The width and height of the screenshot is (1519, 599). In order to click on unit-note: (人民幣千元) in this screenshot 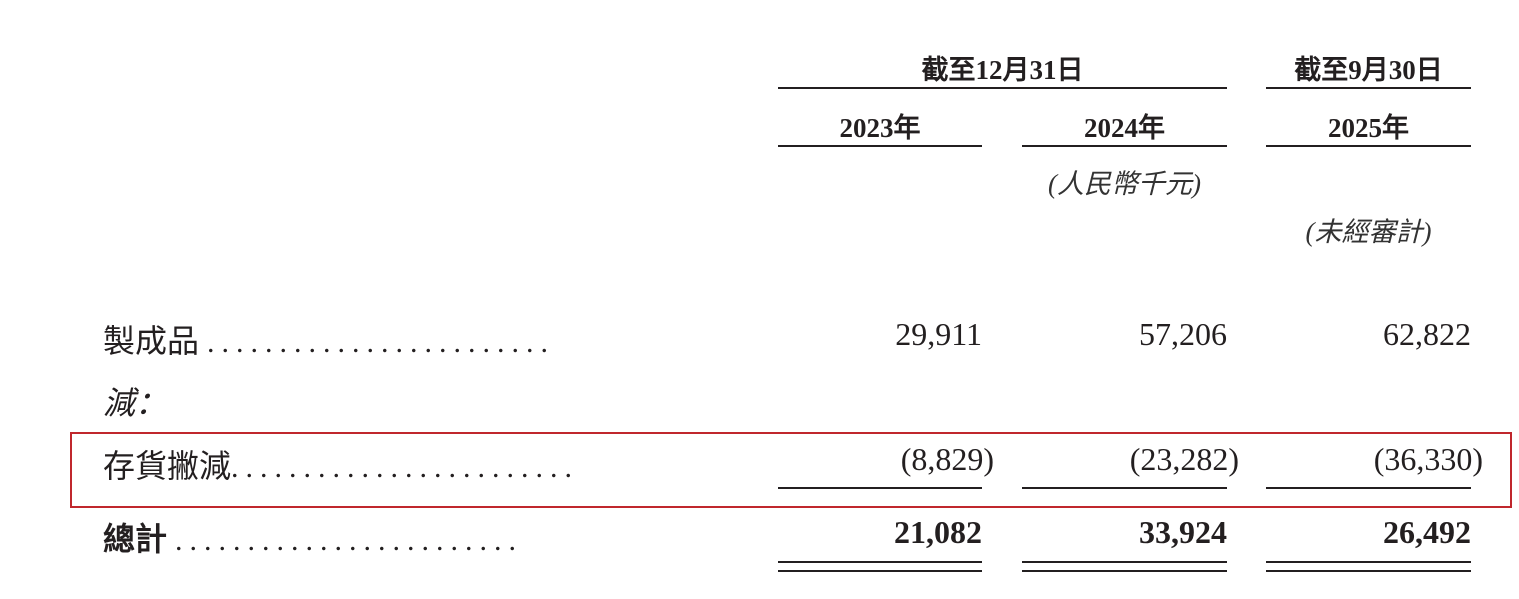, I will do `click(1124, 184)`.